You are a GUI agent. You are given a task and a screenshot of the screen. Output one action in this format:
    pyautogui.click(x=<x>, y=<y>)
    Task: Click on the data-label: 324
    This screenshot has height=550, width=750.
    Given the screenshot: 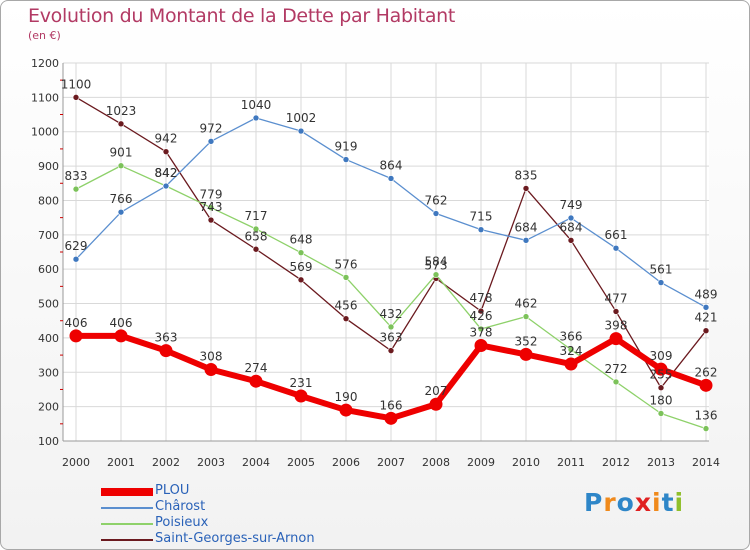 What is the action you would take?
    pyautogui.click(x=571, y=351)
    